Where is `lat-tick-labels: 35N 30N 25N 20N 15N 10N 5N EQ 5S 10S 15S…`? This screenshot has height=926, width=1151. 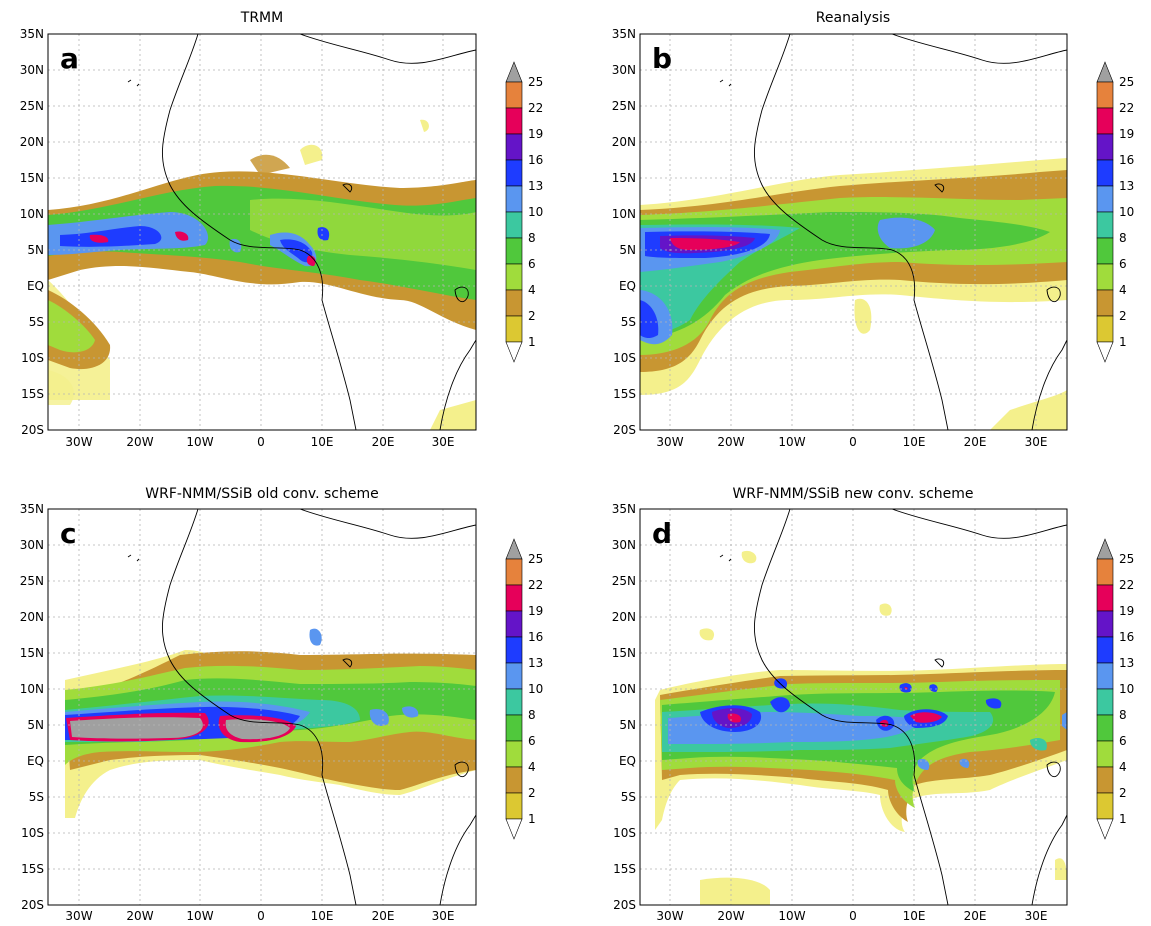 lat-tick-labels: 35N 30N 25N 20N 15N 10N 5N EQ 5S 10S 15S… is located at coordinates (32, 232).